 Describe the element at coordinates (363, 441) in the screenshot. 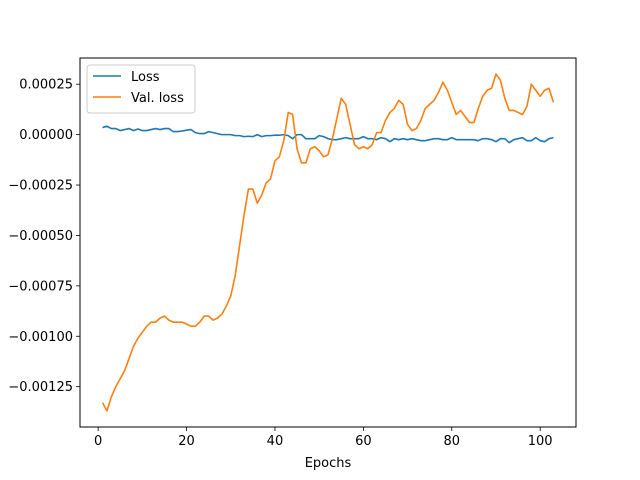

I see `x-tick-label: 60` at that location.